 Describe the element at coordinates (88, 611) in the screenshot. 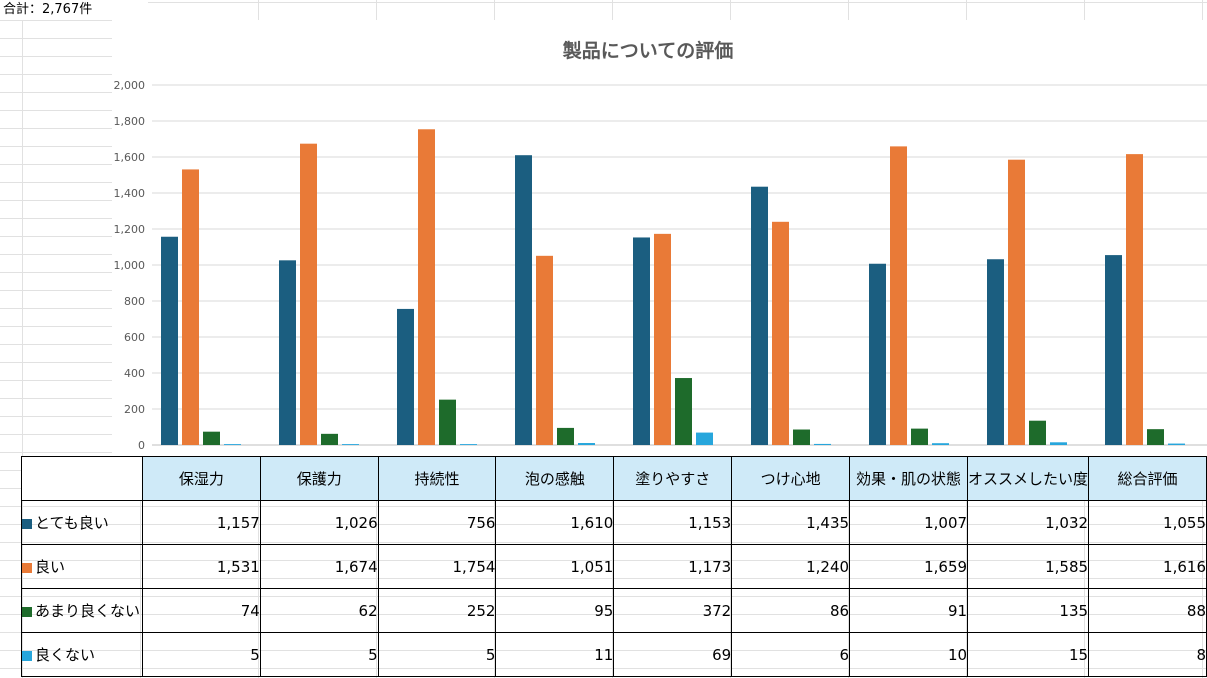

I see `legend-label: あまり良くない` at that location.